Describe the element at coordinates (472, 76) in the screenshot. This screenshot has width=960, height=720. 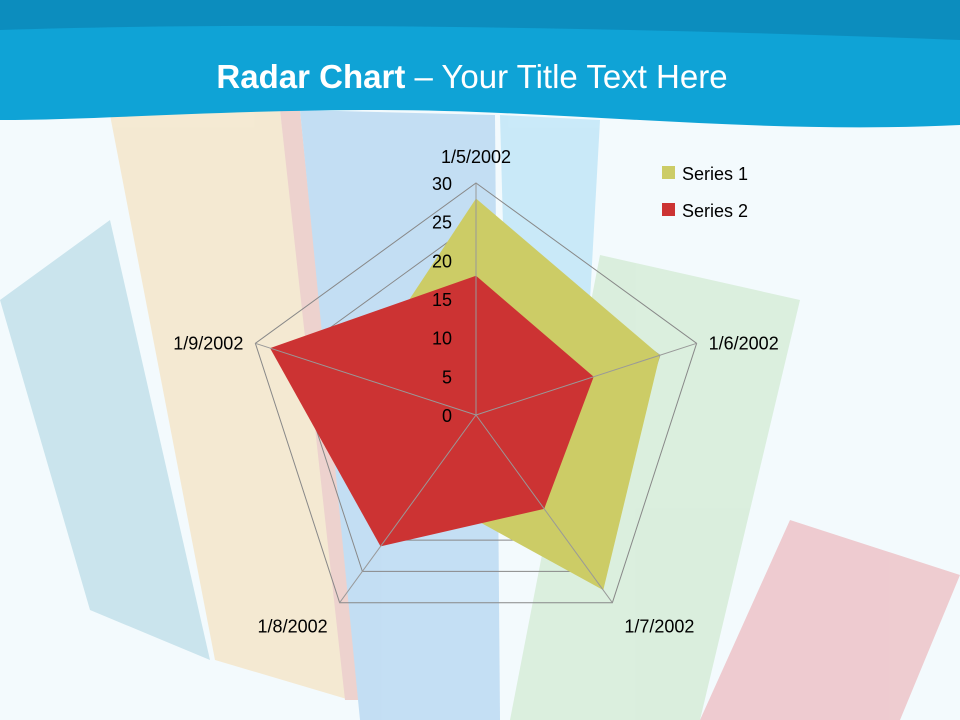
I see `slide-title: Radar Chart – Your Title Text Here` at that location.